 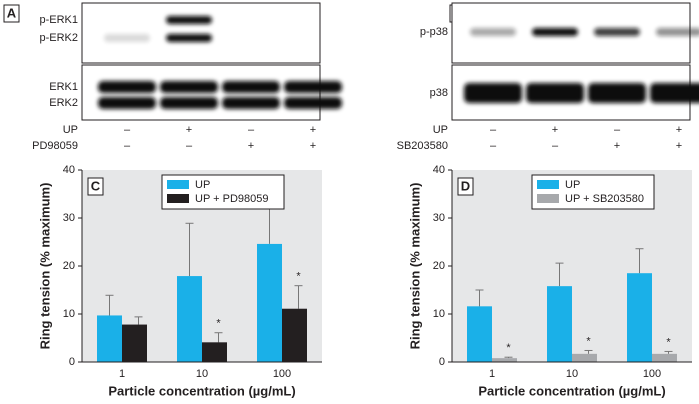 I want to click on condition-label: PD98059, so click(x=55, y=146).